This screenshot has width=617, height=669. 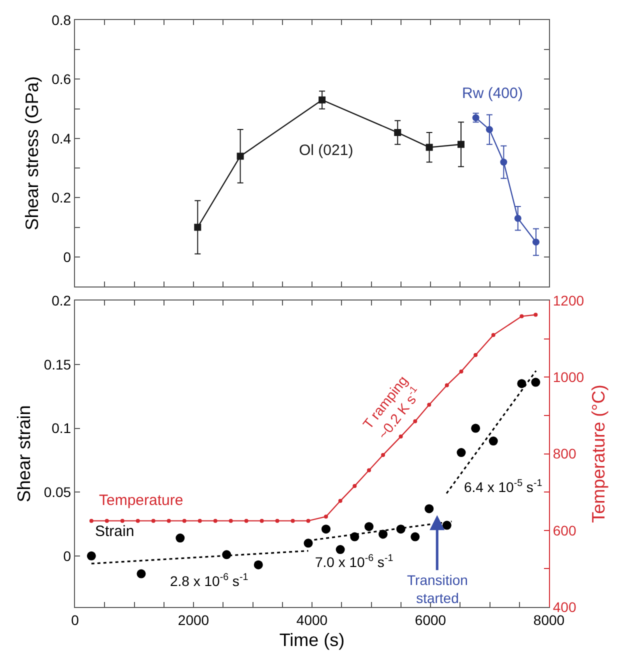 What do you see at coordinates (62, 20) in the screenshot?
I see `y-tick-label: 0.8` at bounding box center [62, 20].